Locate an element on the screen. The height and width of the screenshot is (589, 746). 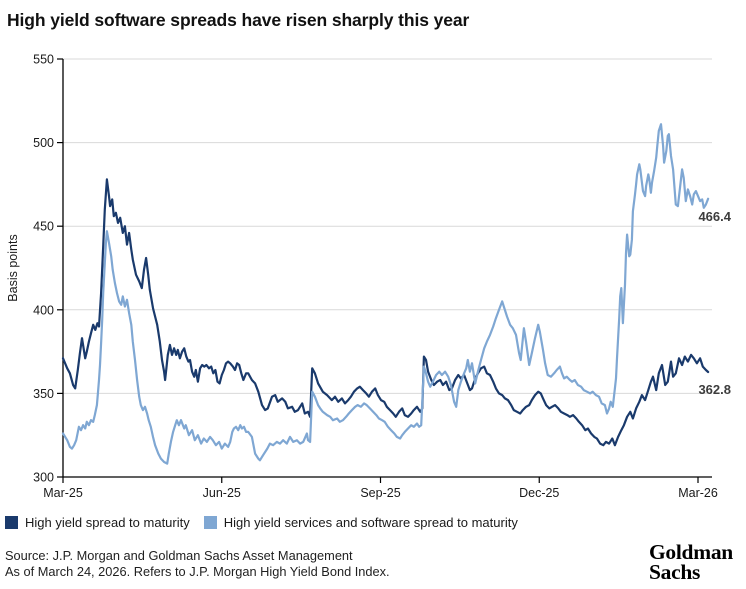
y-tick-label-350: 350 is located at coordinates (43, 394).